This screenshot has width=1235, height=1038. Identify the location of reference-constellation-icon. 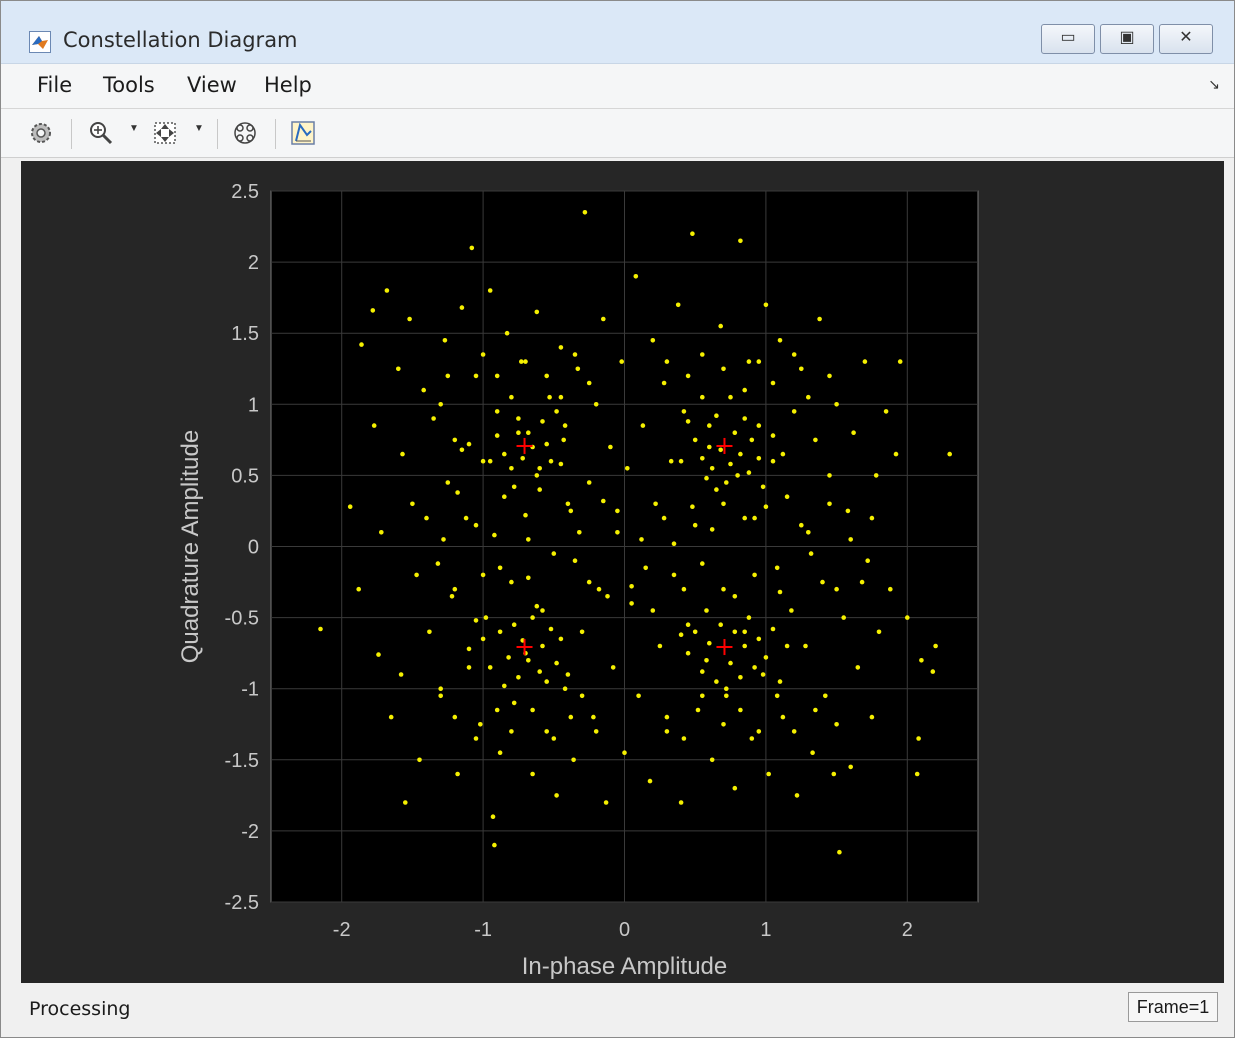
(245, 133).